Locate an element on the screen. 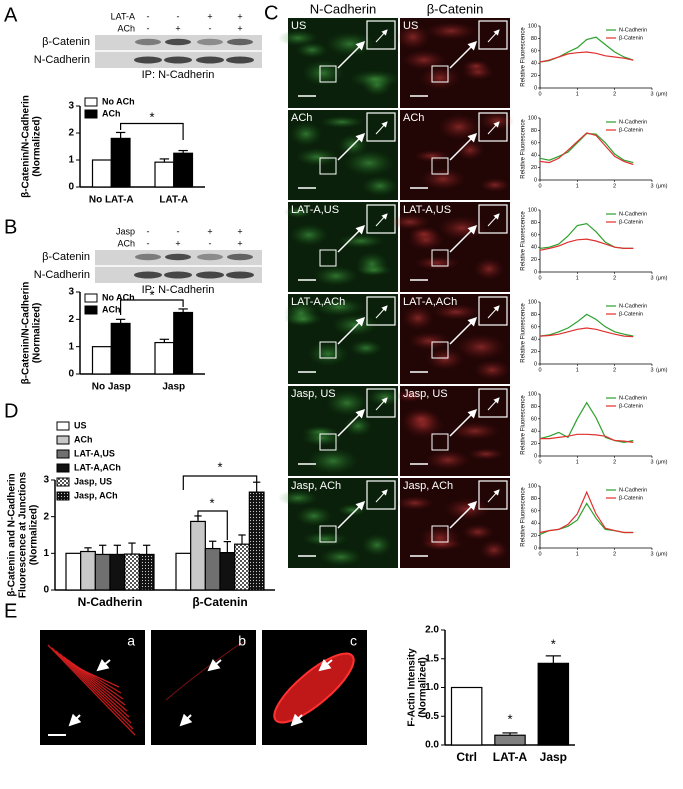  image-label: LAT-A,US is located at coordinates (315, 210).